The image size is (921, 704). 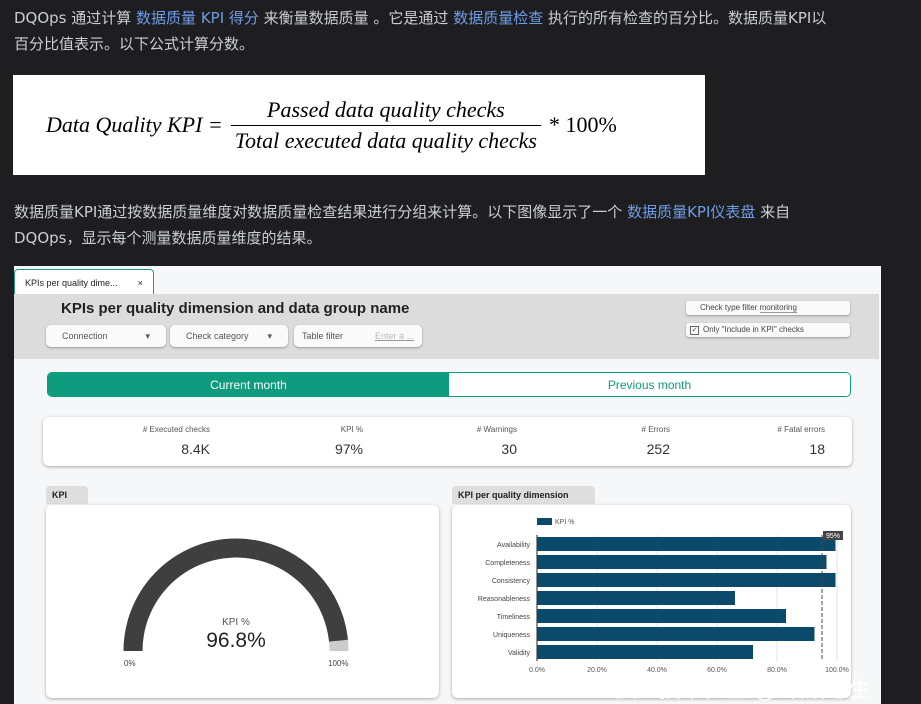 I want to click on previous-month-button: Previous month, so click(x=649, y=384).